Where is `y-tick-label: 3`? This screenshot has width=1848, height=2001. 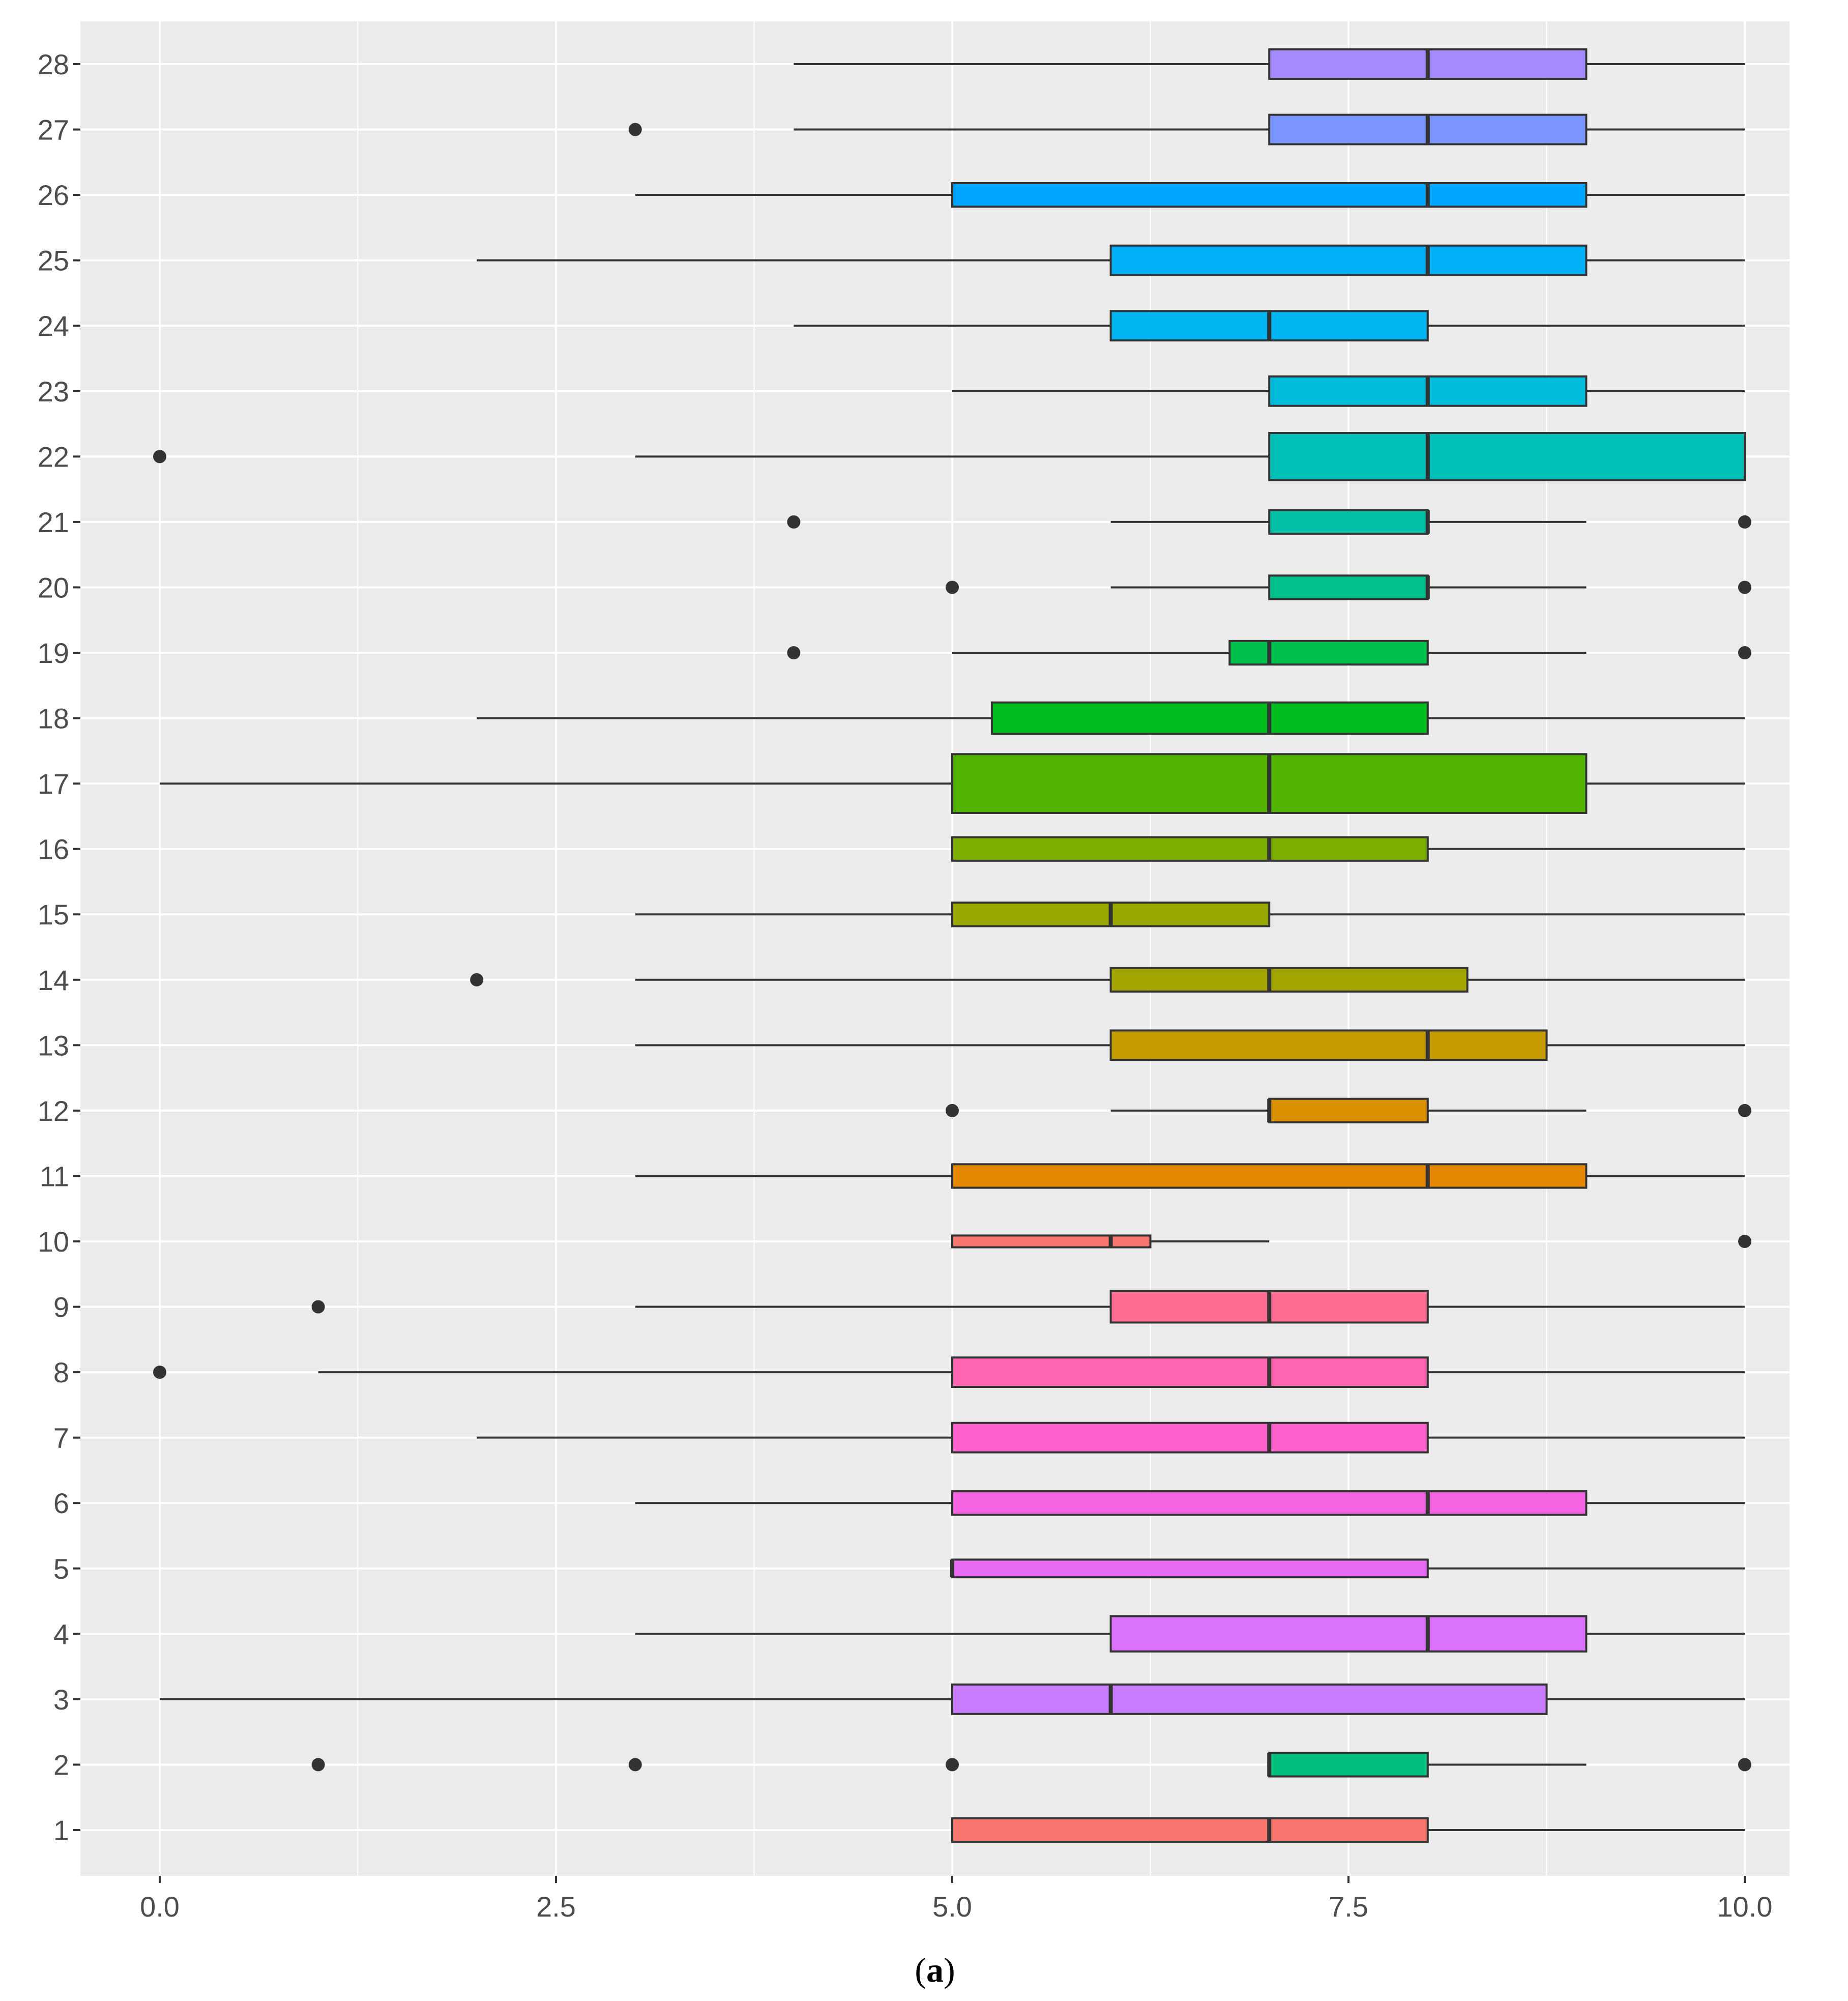
y-tick-label: 3 is located at coordinates (61, 1700).